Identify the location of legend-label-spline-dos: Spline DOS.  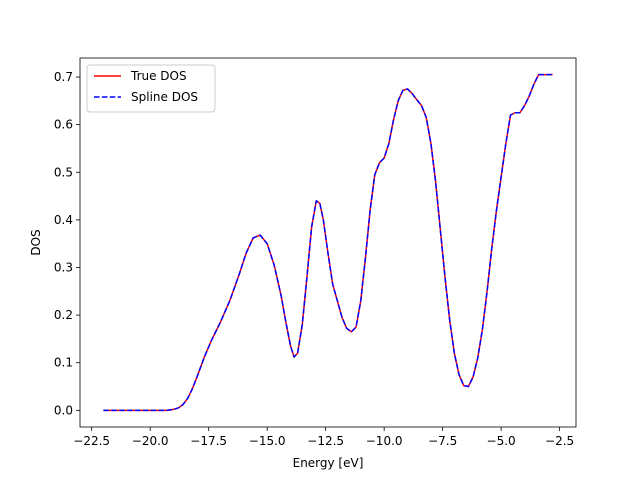
(164, 97).